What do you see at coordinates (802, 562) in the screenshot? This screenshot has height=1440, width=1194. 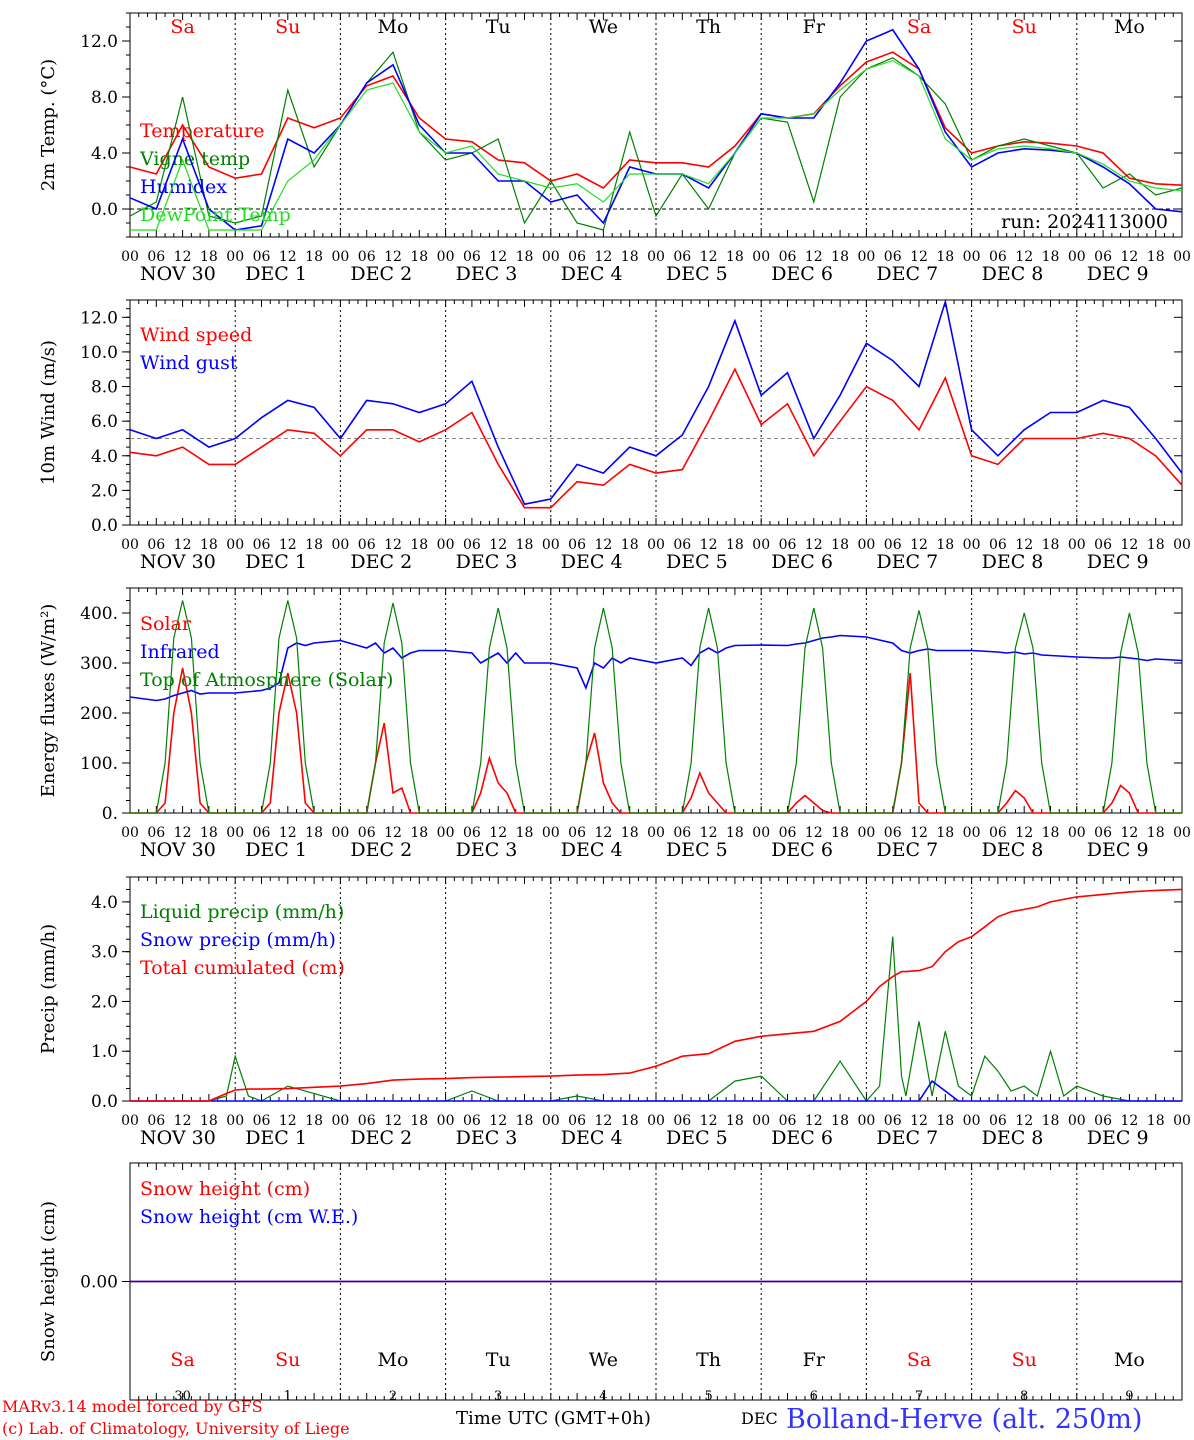 I see `date-label: DEC 6` at bounding box center [802, 562].